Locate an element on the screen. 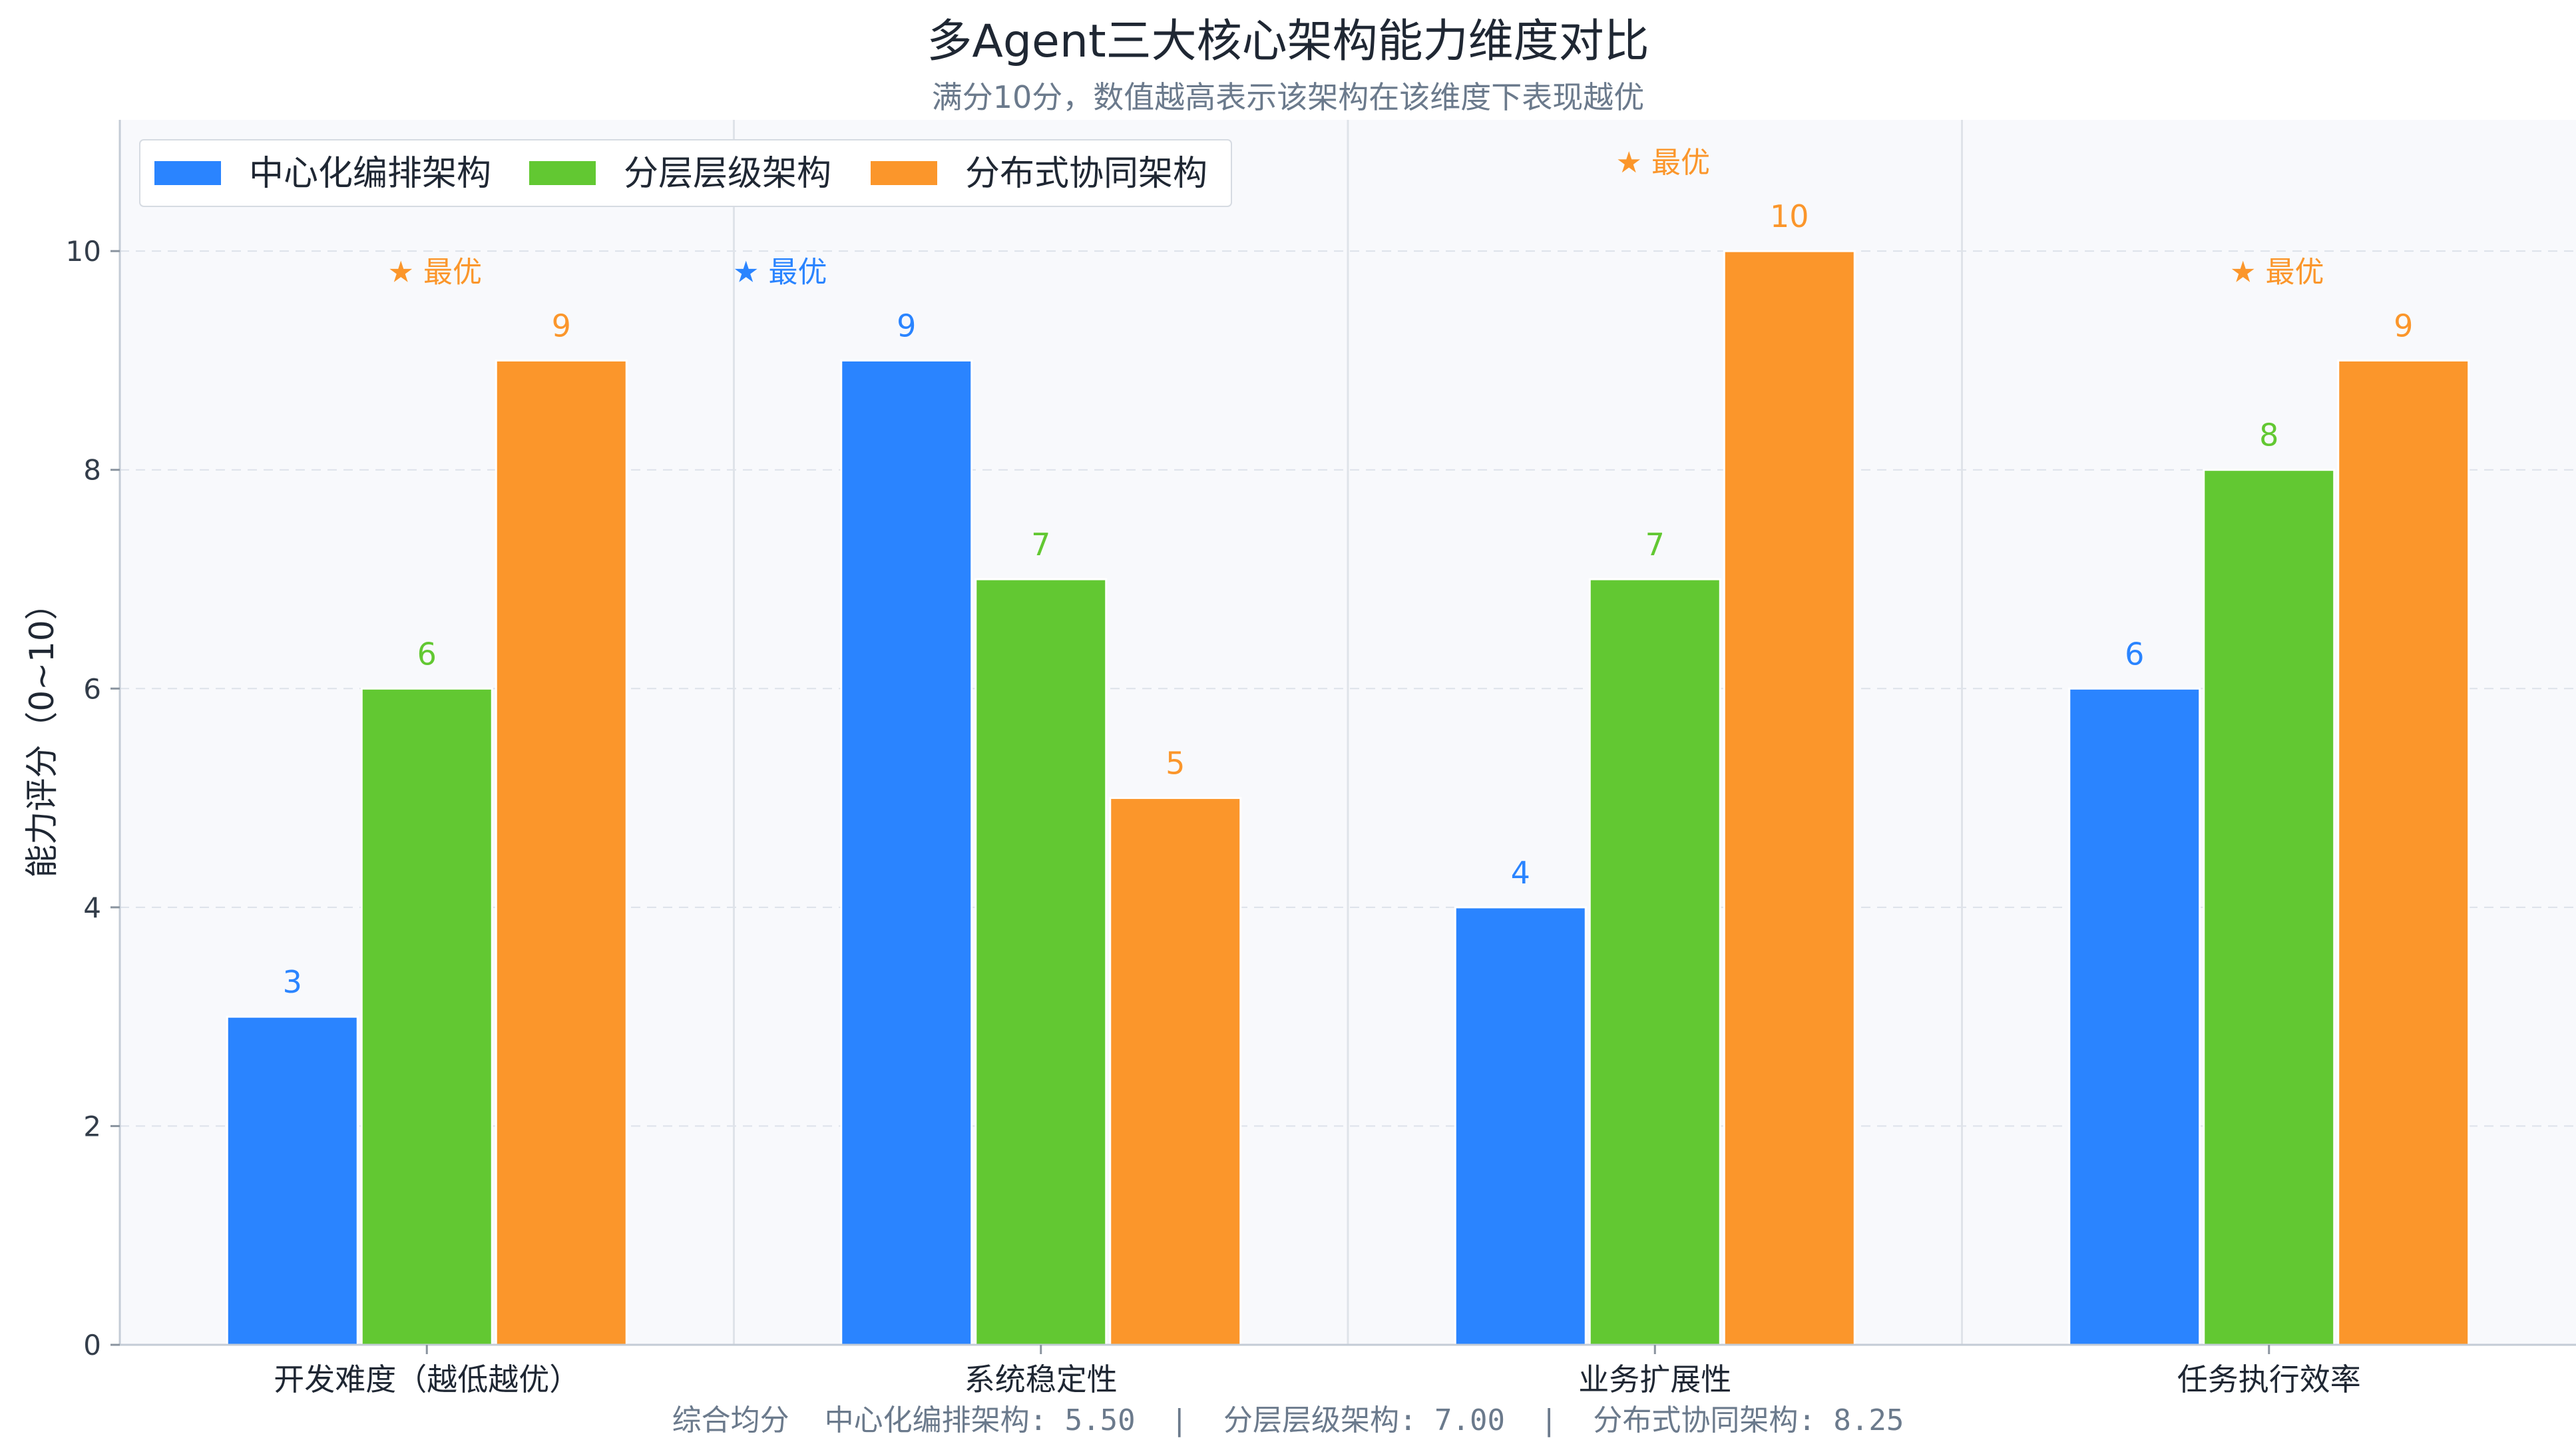  bar-value-label: 4 is located at coordinates (1520, 873).